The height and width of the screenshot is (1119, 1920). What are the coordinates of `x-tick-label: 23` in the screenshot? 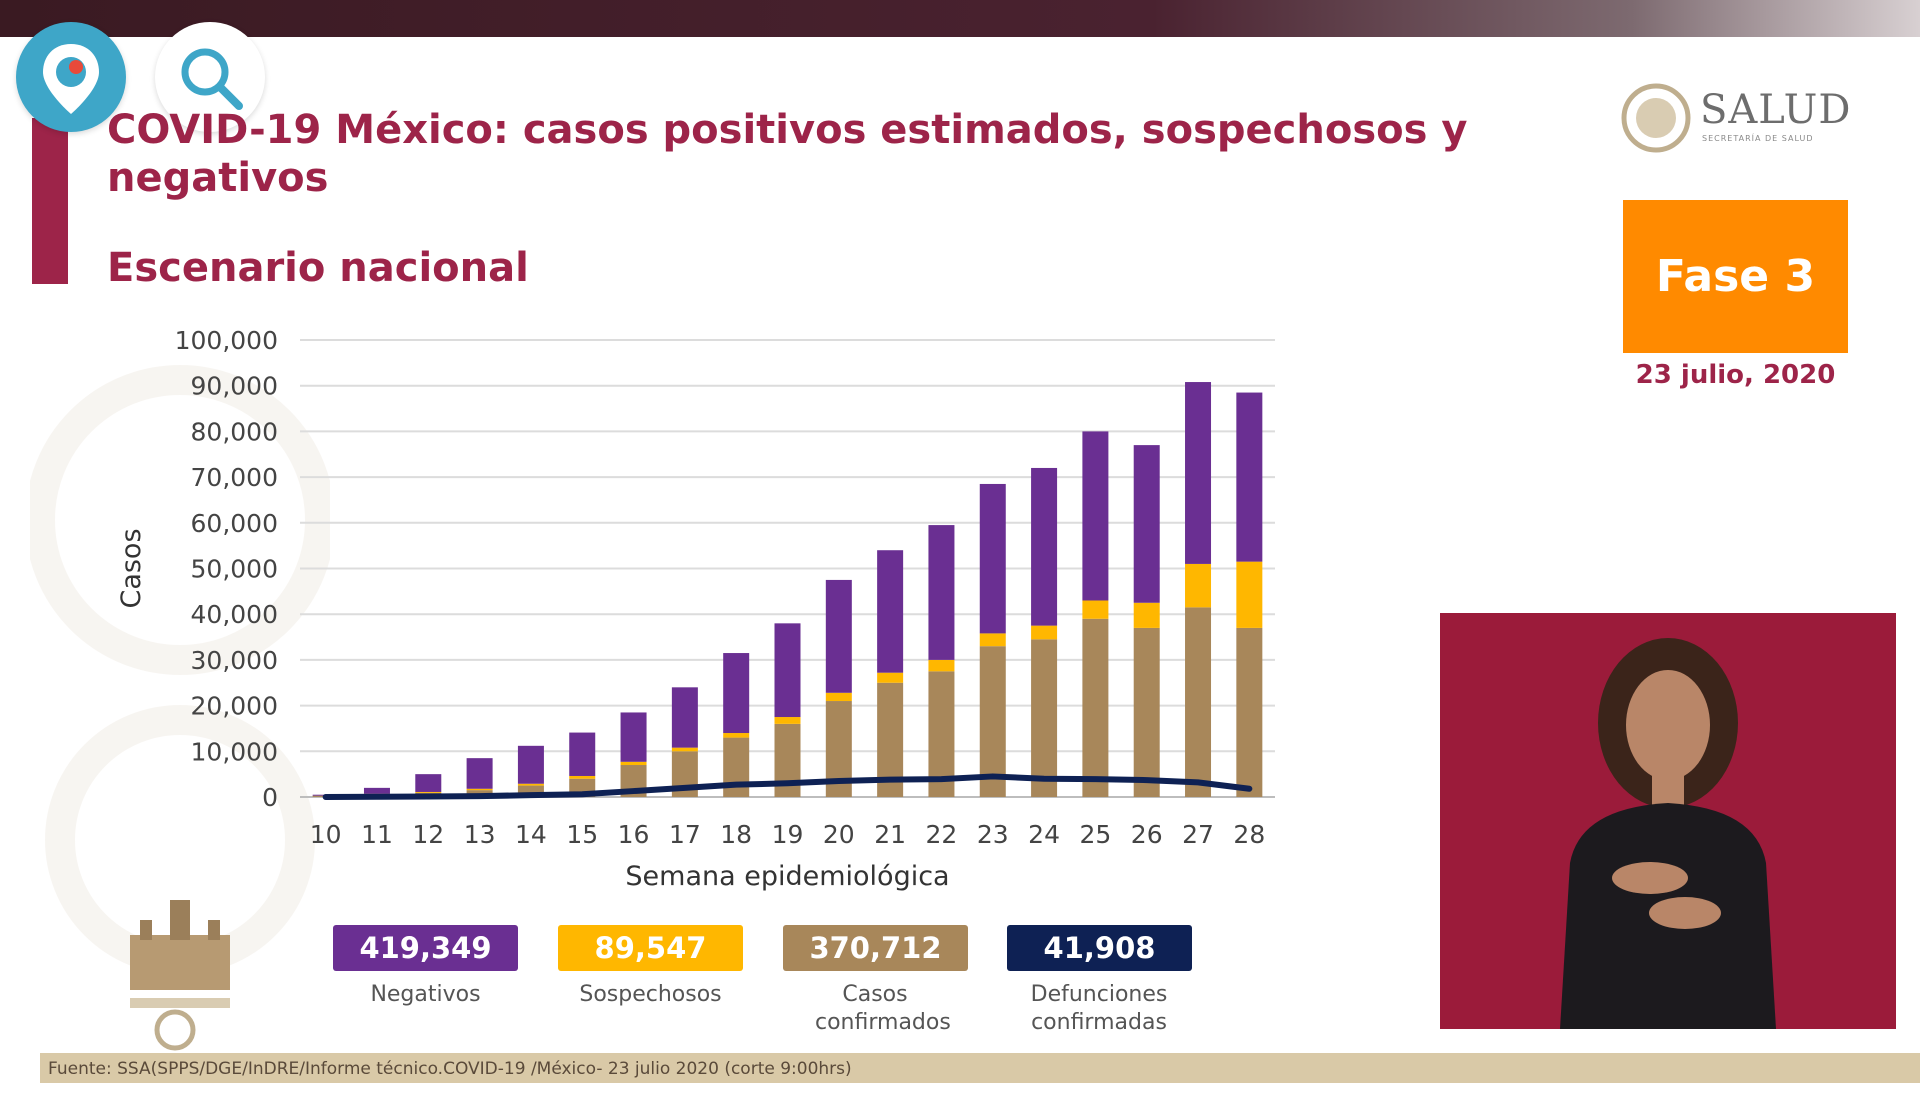 It's located at (993, 834).